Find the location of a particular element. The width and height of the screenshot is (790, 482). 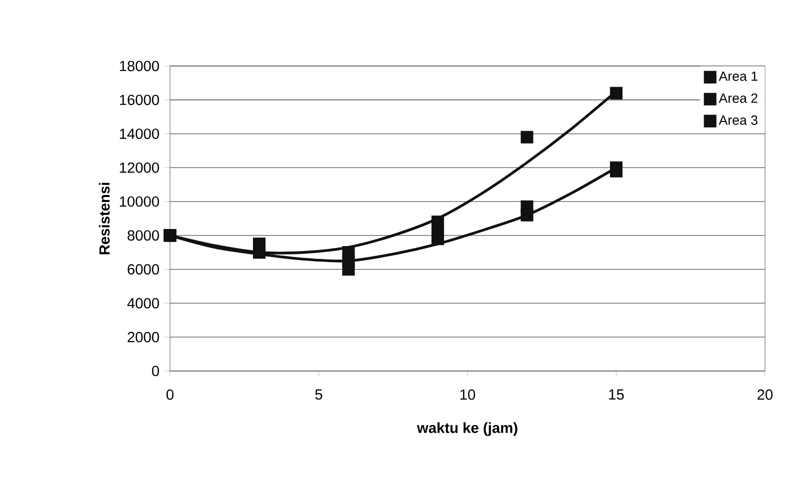

y-tick-label: 18000 is located at coordinates (140, 66).